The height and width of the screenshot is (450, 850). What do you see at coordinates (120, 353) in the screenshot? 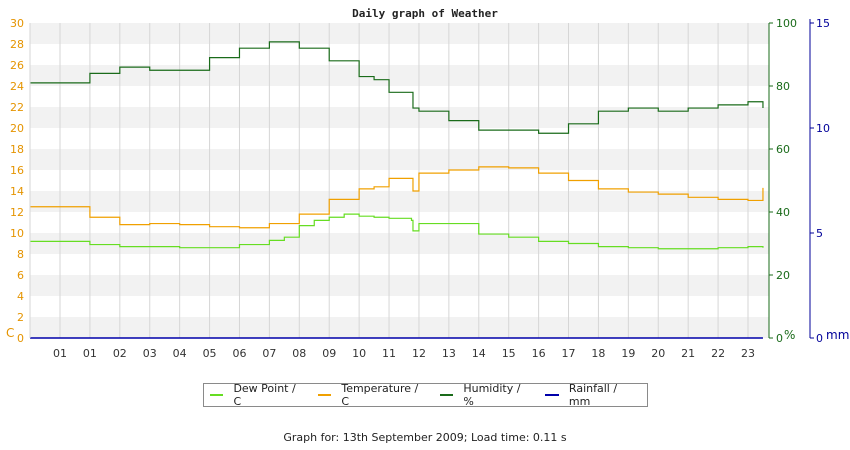
I see `x-tick-label: 02` at bounding box center [120, 353].